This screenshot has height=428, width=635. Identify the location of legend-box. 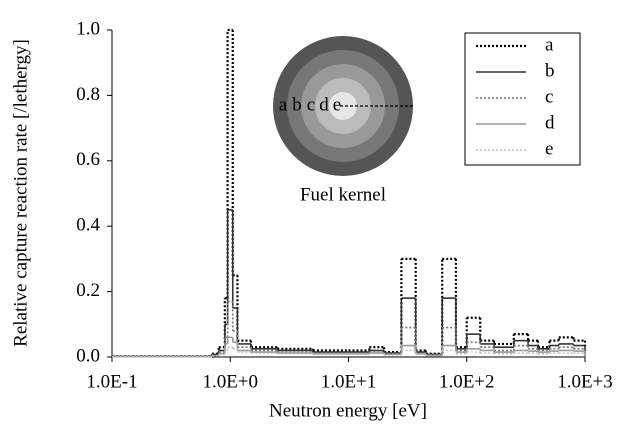
(522, 99).